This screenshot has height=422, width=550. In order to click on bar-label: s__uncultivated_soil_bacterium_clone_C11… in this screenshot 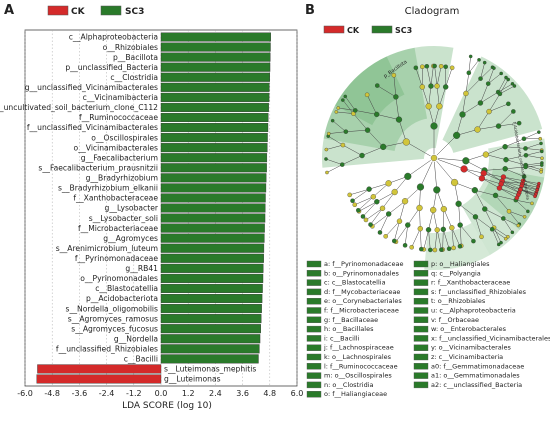, I will do `click(79, 107)`.